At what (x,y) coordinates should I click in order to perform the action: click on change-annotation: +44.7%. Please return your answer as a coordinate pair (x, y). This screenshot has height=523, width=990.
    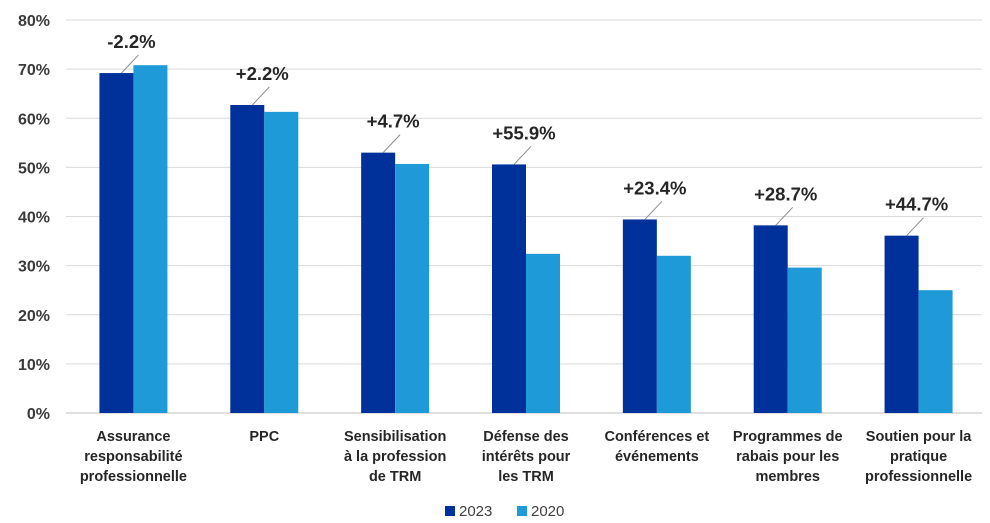
    Looking at the image, I should click on (916, 204).